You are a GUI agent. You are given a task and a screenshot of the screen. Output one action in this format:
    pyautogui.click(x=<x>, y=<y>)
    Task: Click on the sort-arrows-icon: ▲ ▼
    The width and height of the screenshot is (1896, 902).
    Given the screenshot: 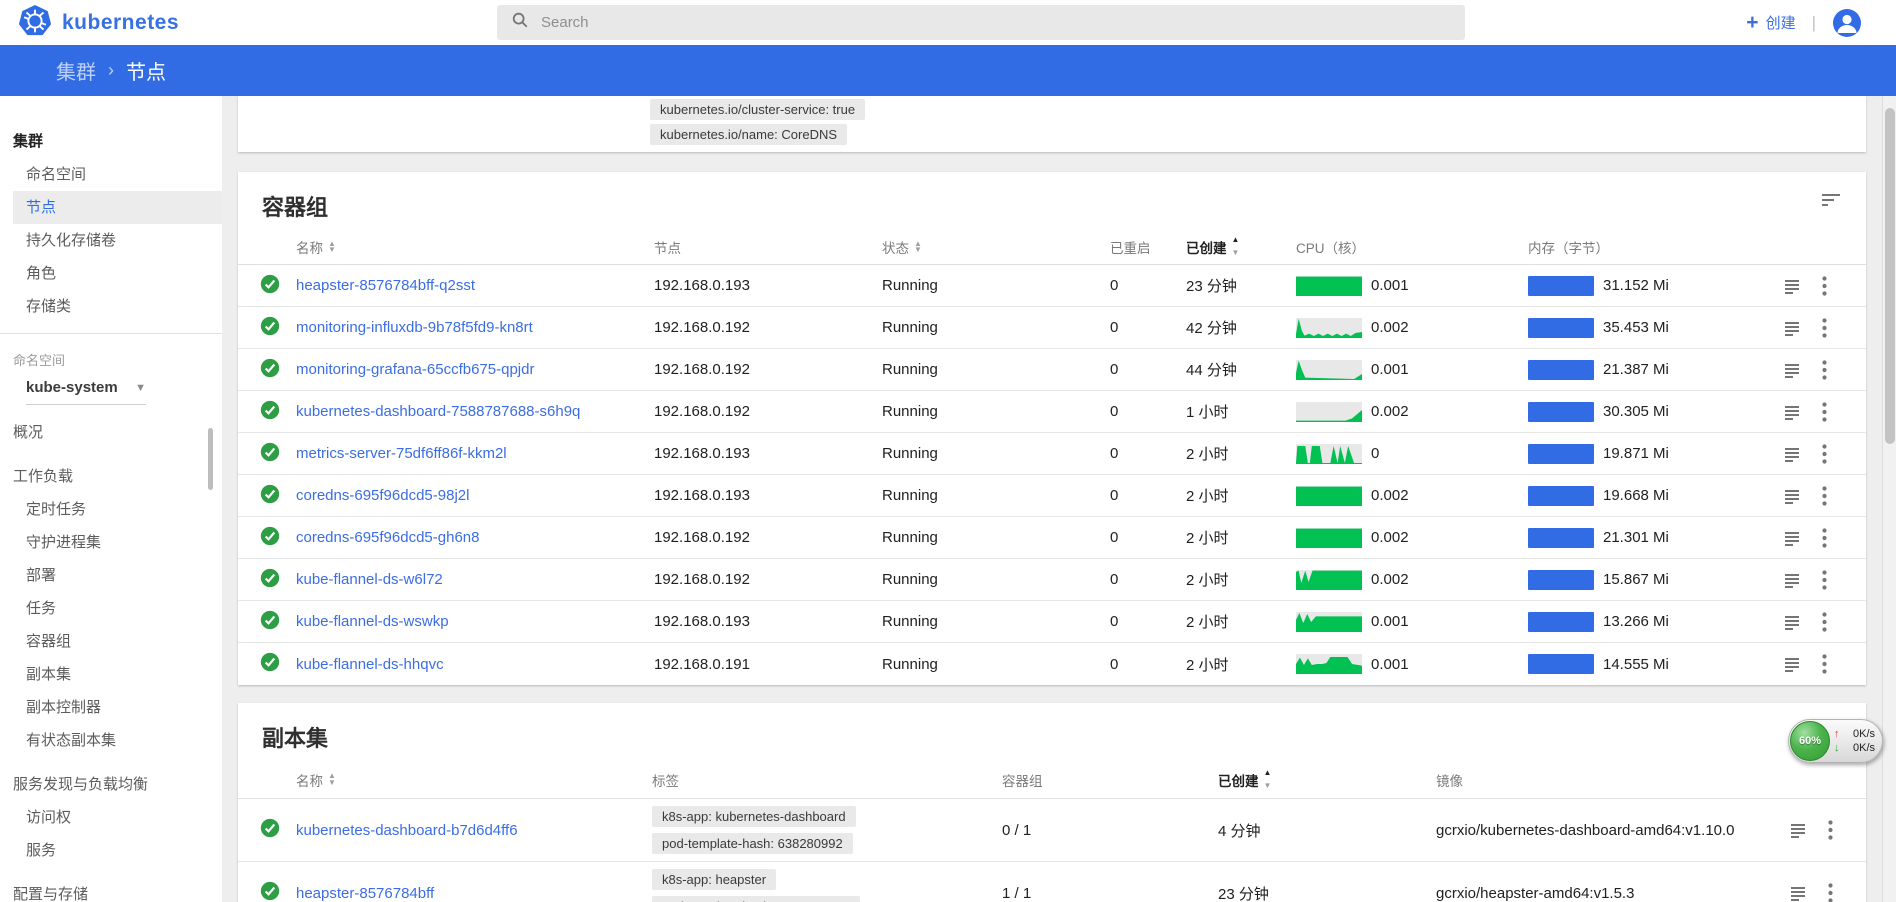 What is the action you would take?
    pyautogui.click(x=332, y=246)
    